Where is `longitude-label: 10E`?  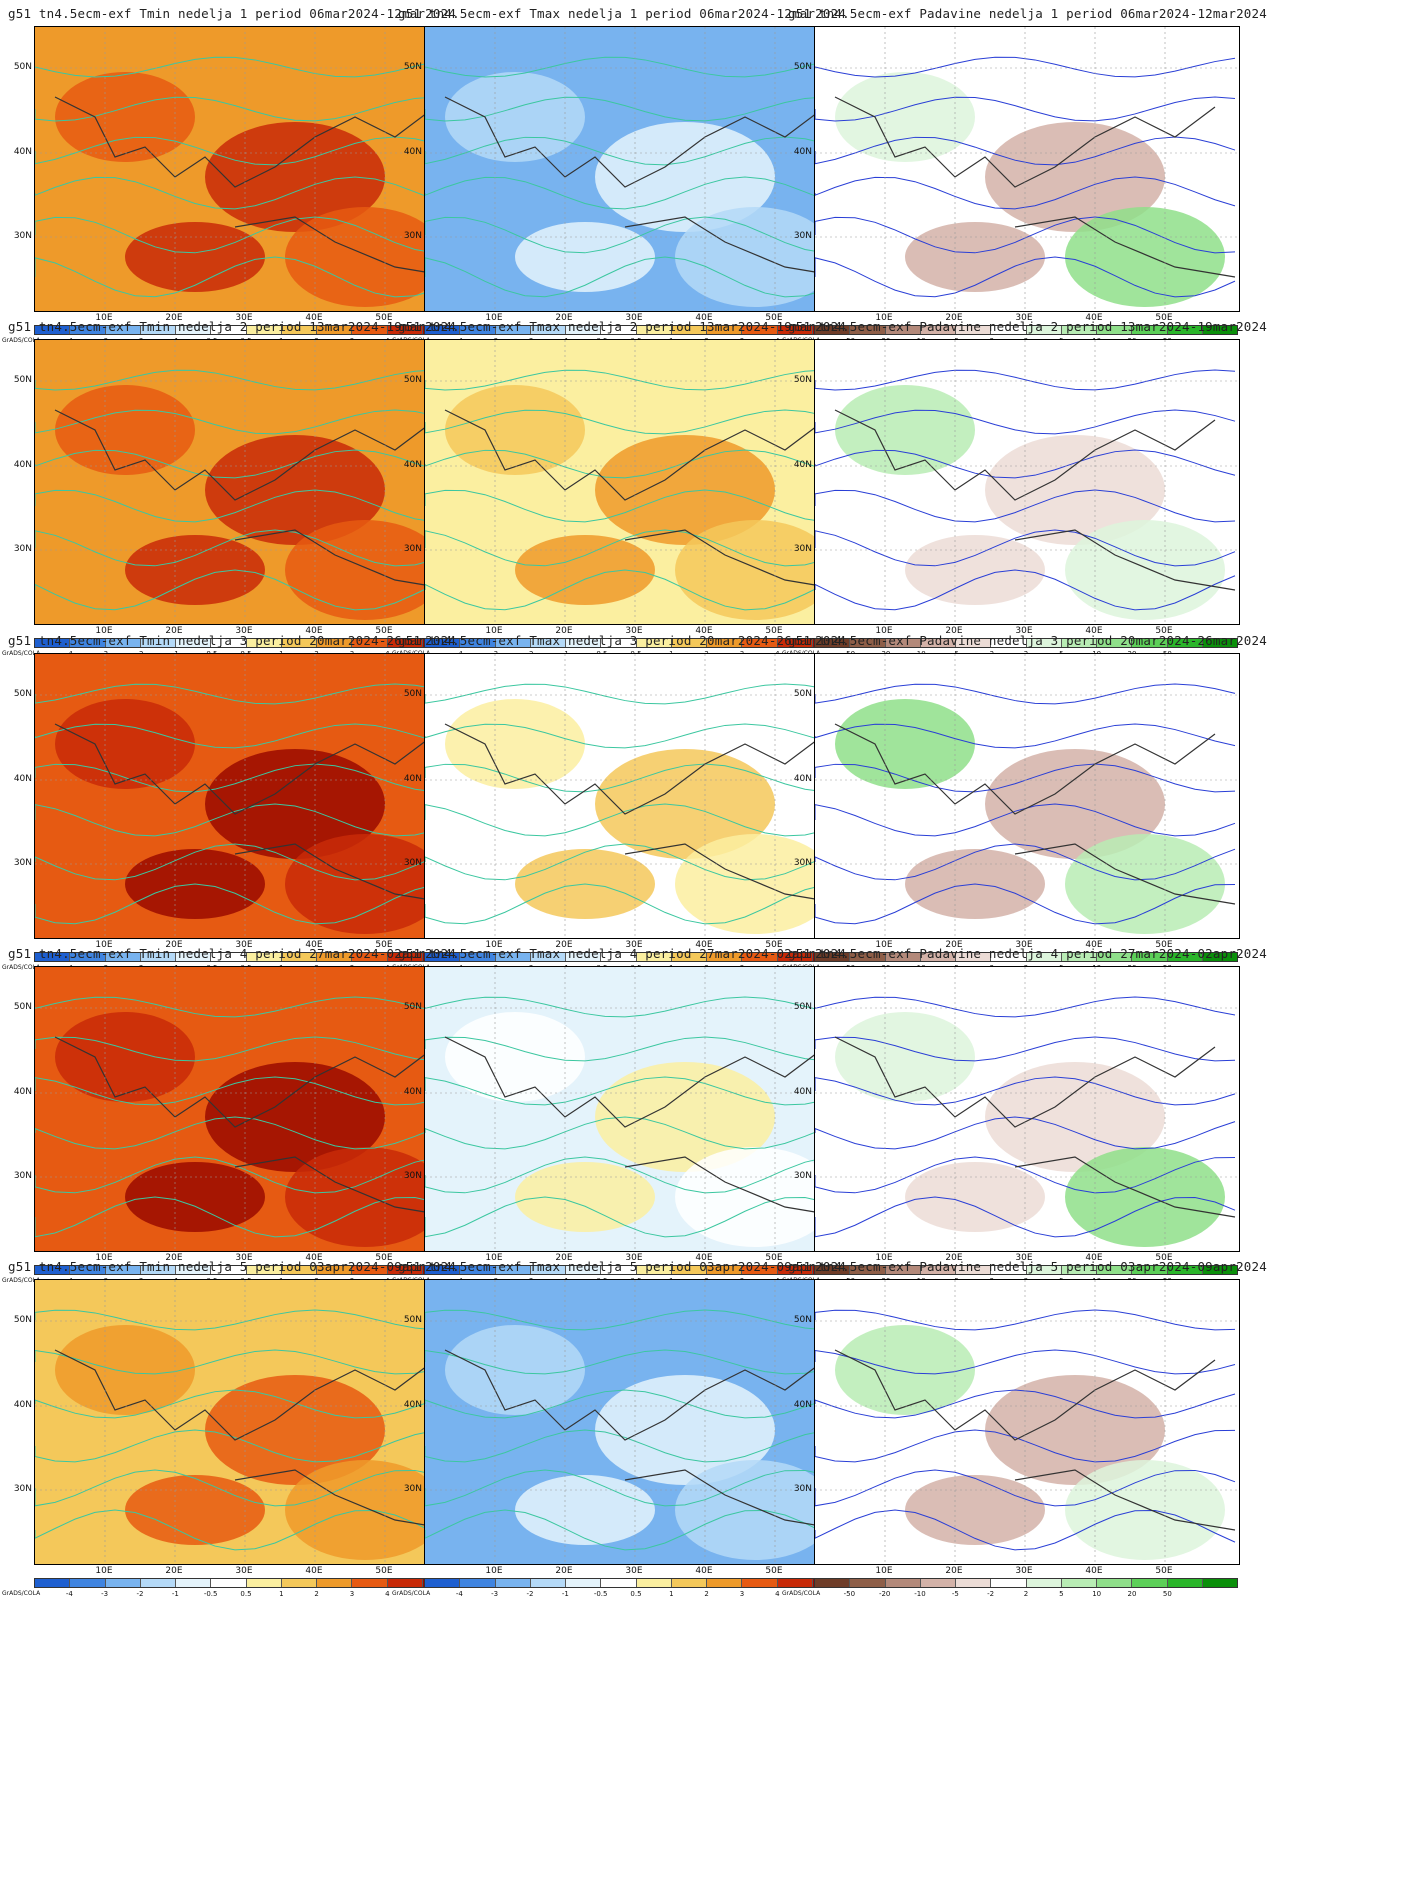
longitude-label: 10E is located at coordinates (884, 1258).